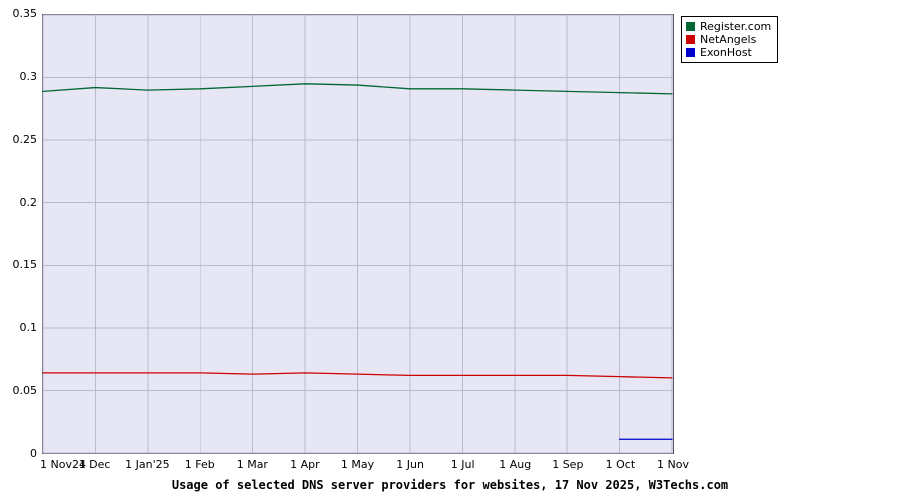  I want to click on legend-item-exonhost: ExonHost, so click(728, 52).